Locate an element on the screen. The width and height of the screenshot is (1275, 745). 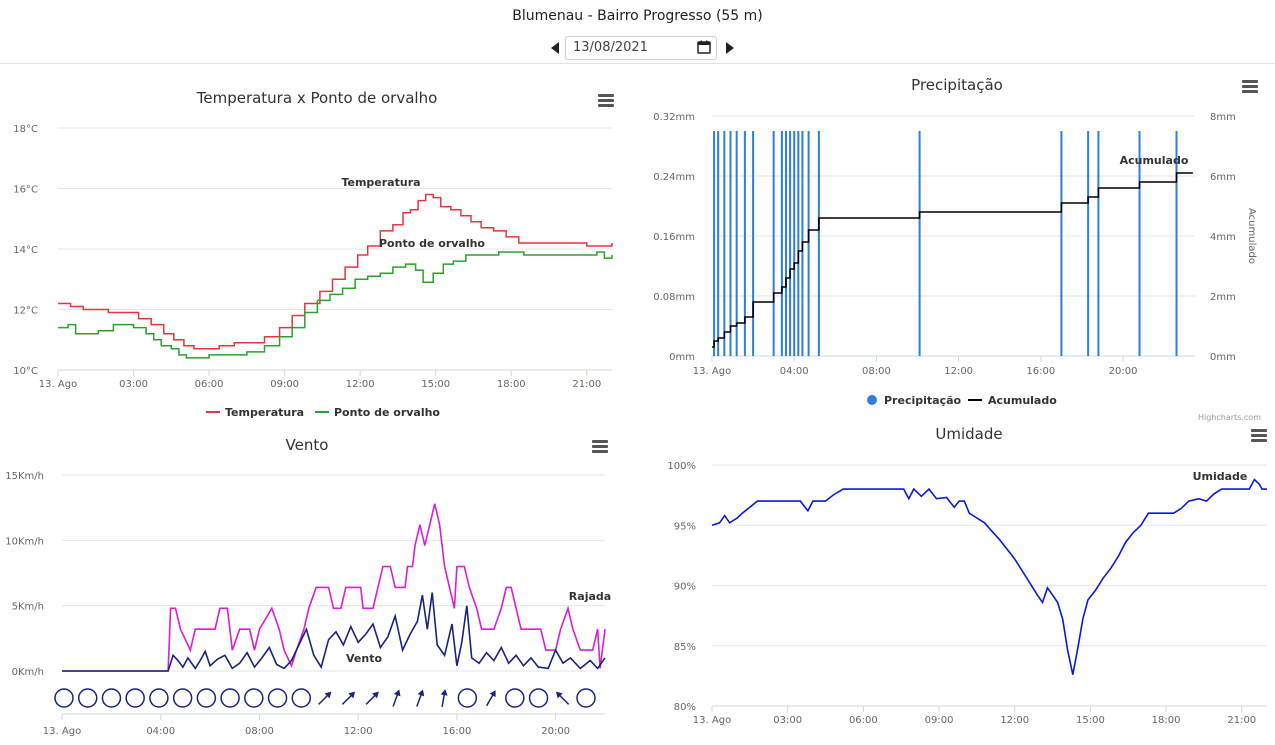
legend-item-temperature: Temperatura is located at coordinates (264, 412).